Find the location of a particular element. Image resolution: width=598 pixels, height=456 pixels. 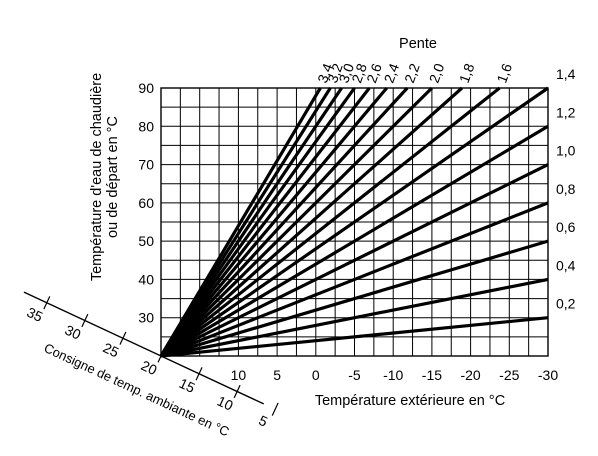

slope-label: 1,4 is located at coordinates (566, 74).